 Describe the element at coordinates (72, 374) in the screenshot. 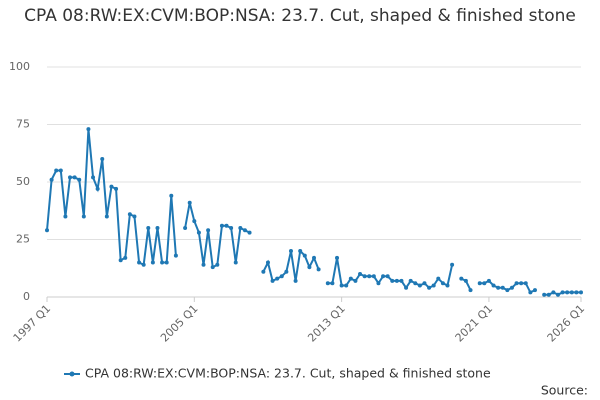

I see `legend-marker` at that location.